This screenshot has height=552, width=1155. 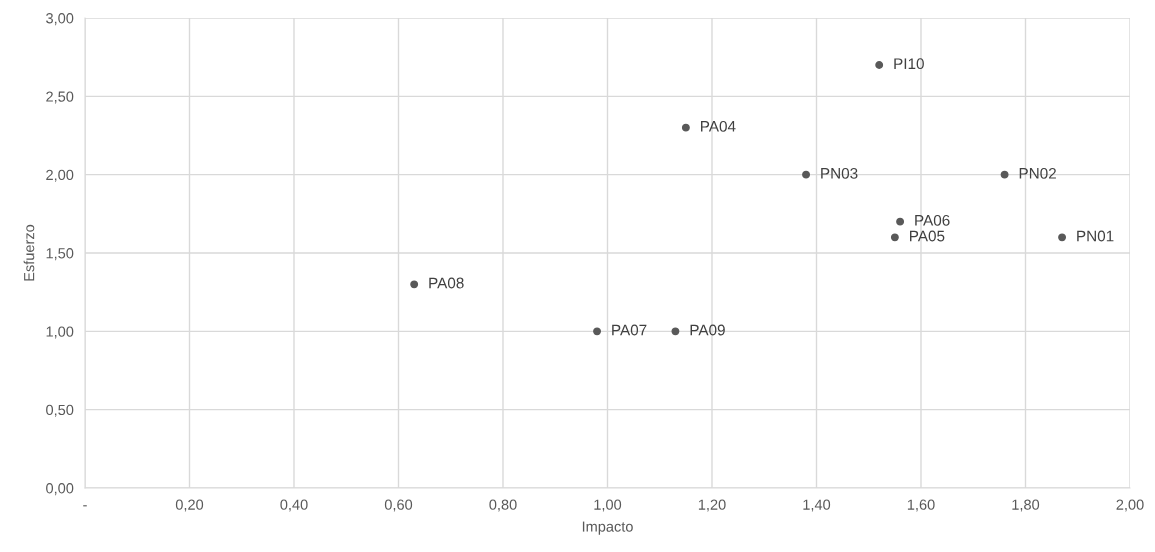 I want to click on x-tick-label: 1,20, so click(x=712, y=505).